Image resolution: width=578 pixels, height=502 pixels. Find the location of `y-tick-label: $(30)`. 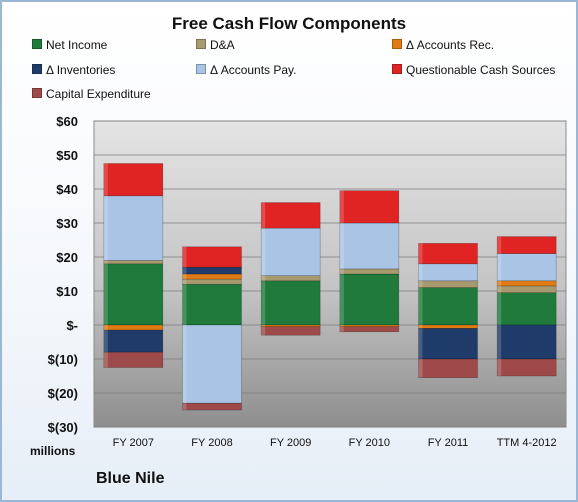

y-tick-label: $(30) is located at coordinates (63, 427).